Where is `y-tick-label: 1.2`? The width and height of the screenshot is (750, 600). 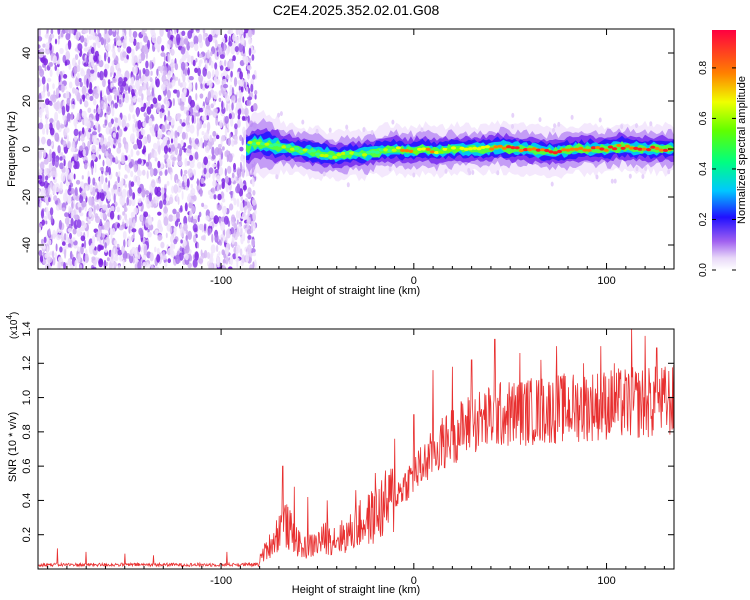 y-tick-label: 1.2 is located at coordinates (27, 363).